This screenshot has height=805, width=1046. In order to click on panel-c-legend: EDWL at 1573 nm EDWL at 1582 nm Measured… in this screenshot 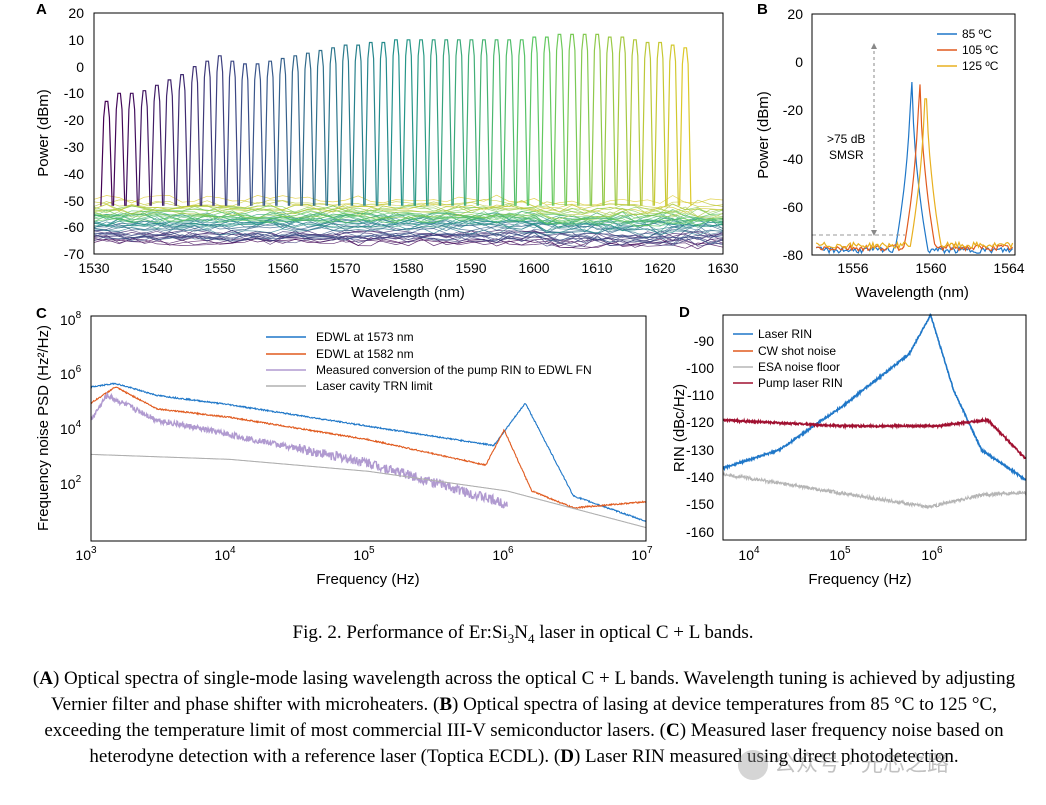, I will do `click(429, 361)`.